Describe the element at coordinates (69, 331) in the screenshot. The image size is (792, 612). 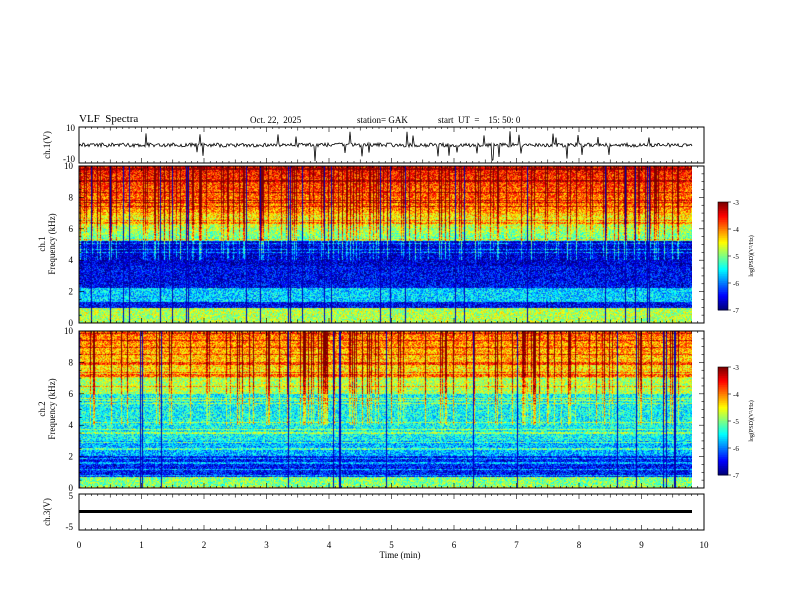
I see `y-tick-label: 10` at that location.